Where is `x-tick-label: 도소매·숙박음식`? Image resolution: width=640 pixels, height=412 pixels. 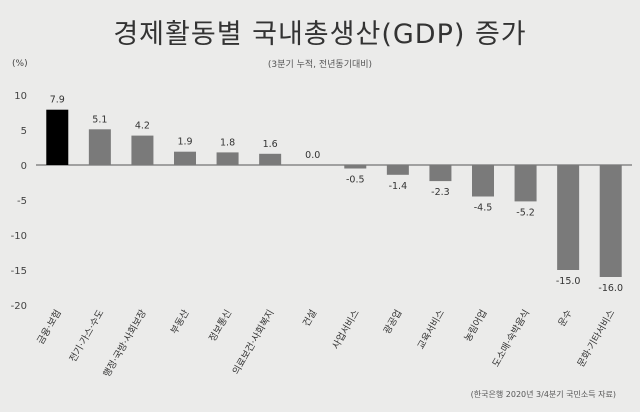
x-tick-label: 도소매·숙박음식 is located at coordinates (512, 338).